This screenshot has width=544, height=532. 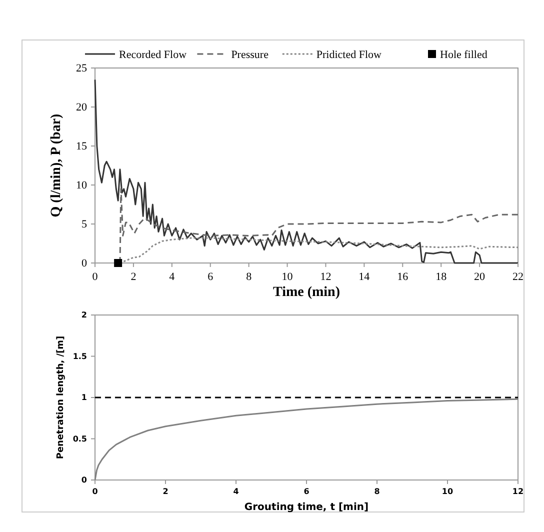 What do you see at coordinates (82, 68) in the screenshot?
I see `y-tick-label: 25` at bounding box center [82, 68].